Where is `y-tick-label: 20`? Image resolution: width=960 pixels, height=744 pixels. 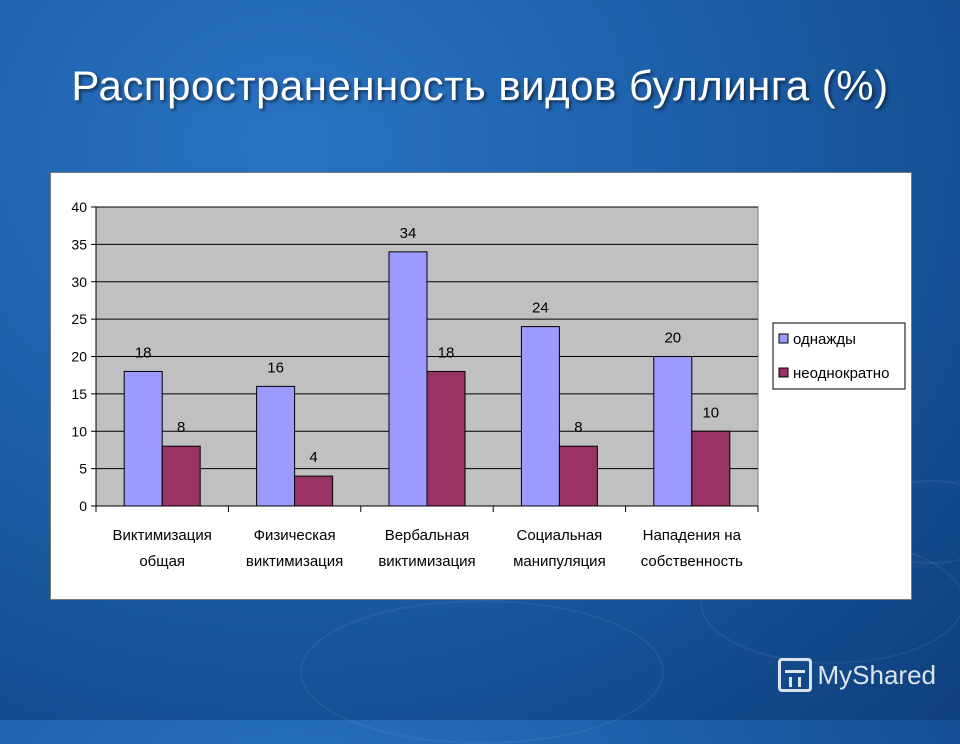
y-tick-label: 20 is located at coordinates (79, 357).